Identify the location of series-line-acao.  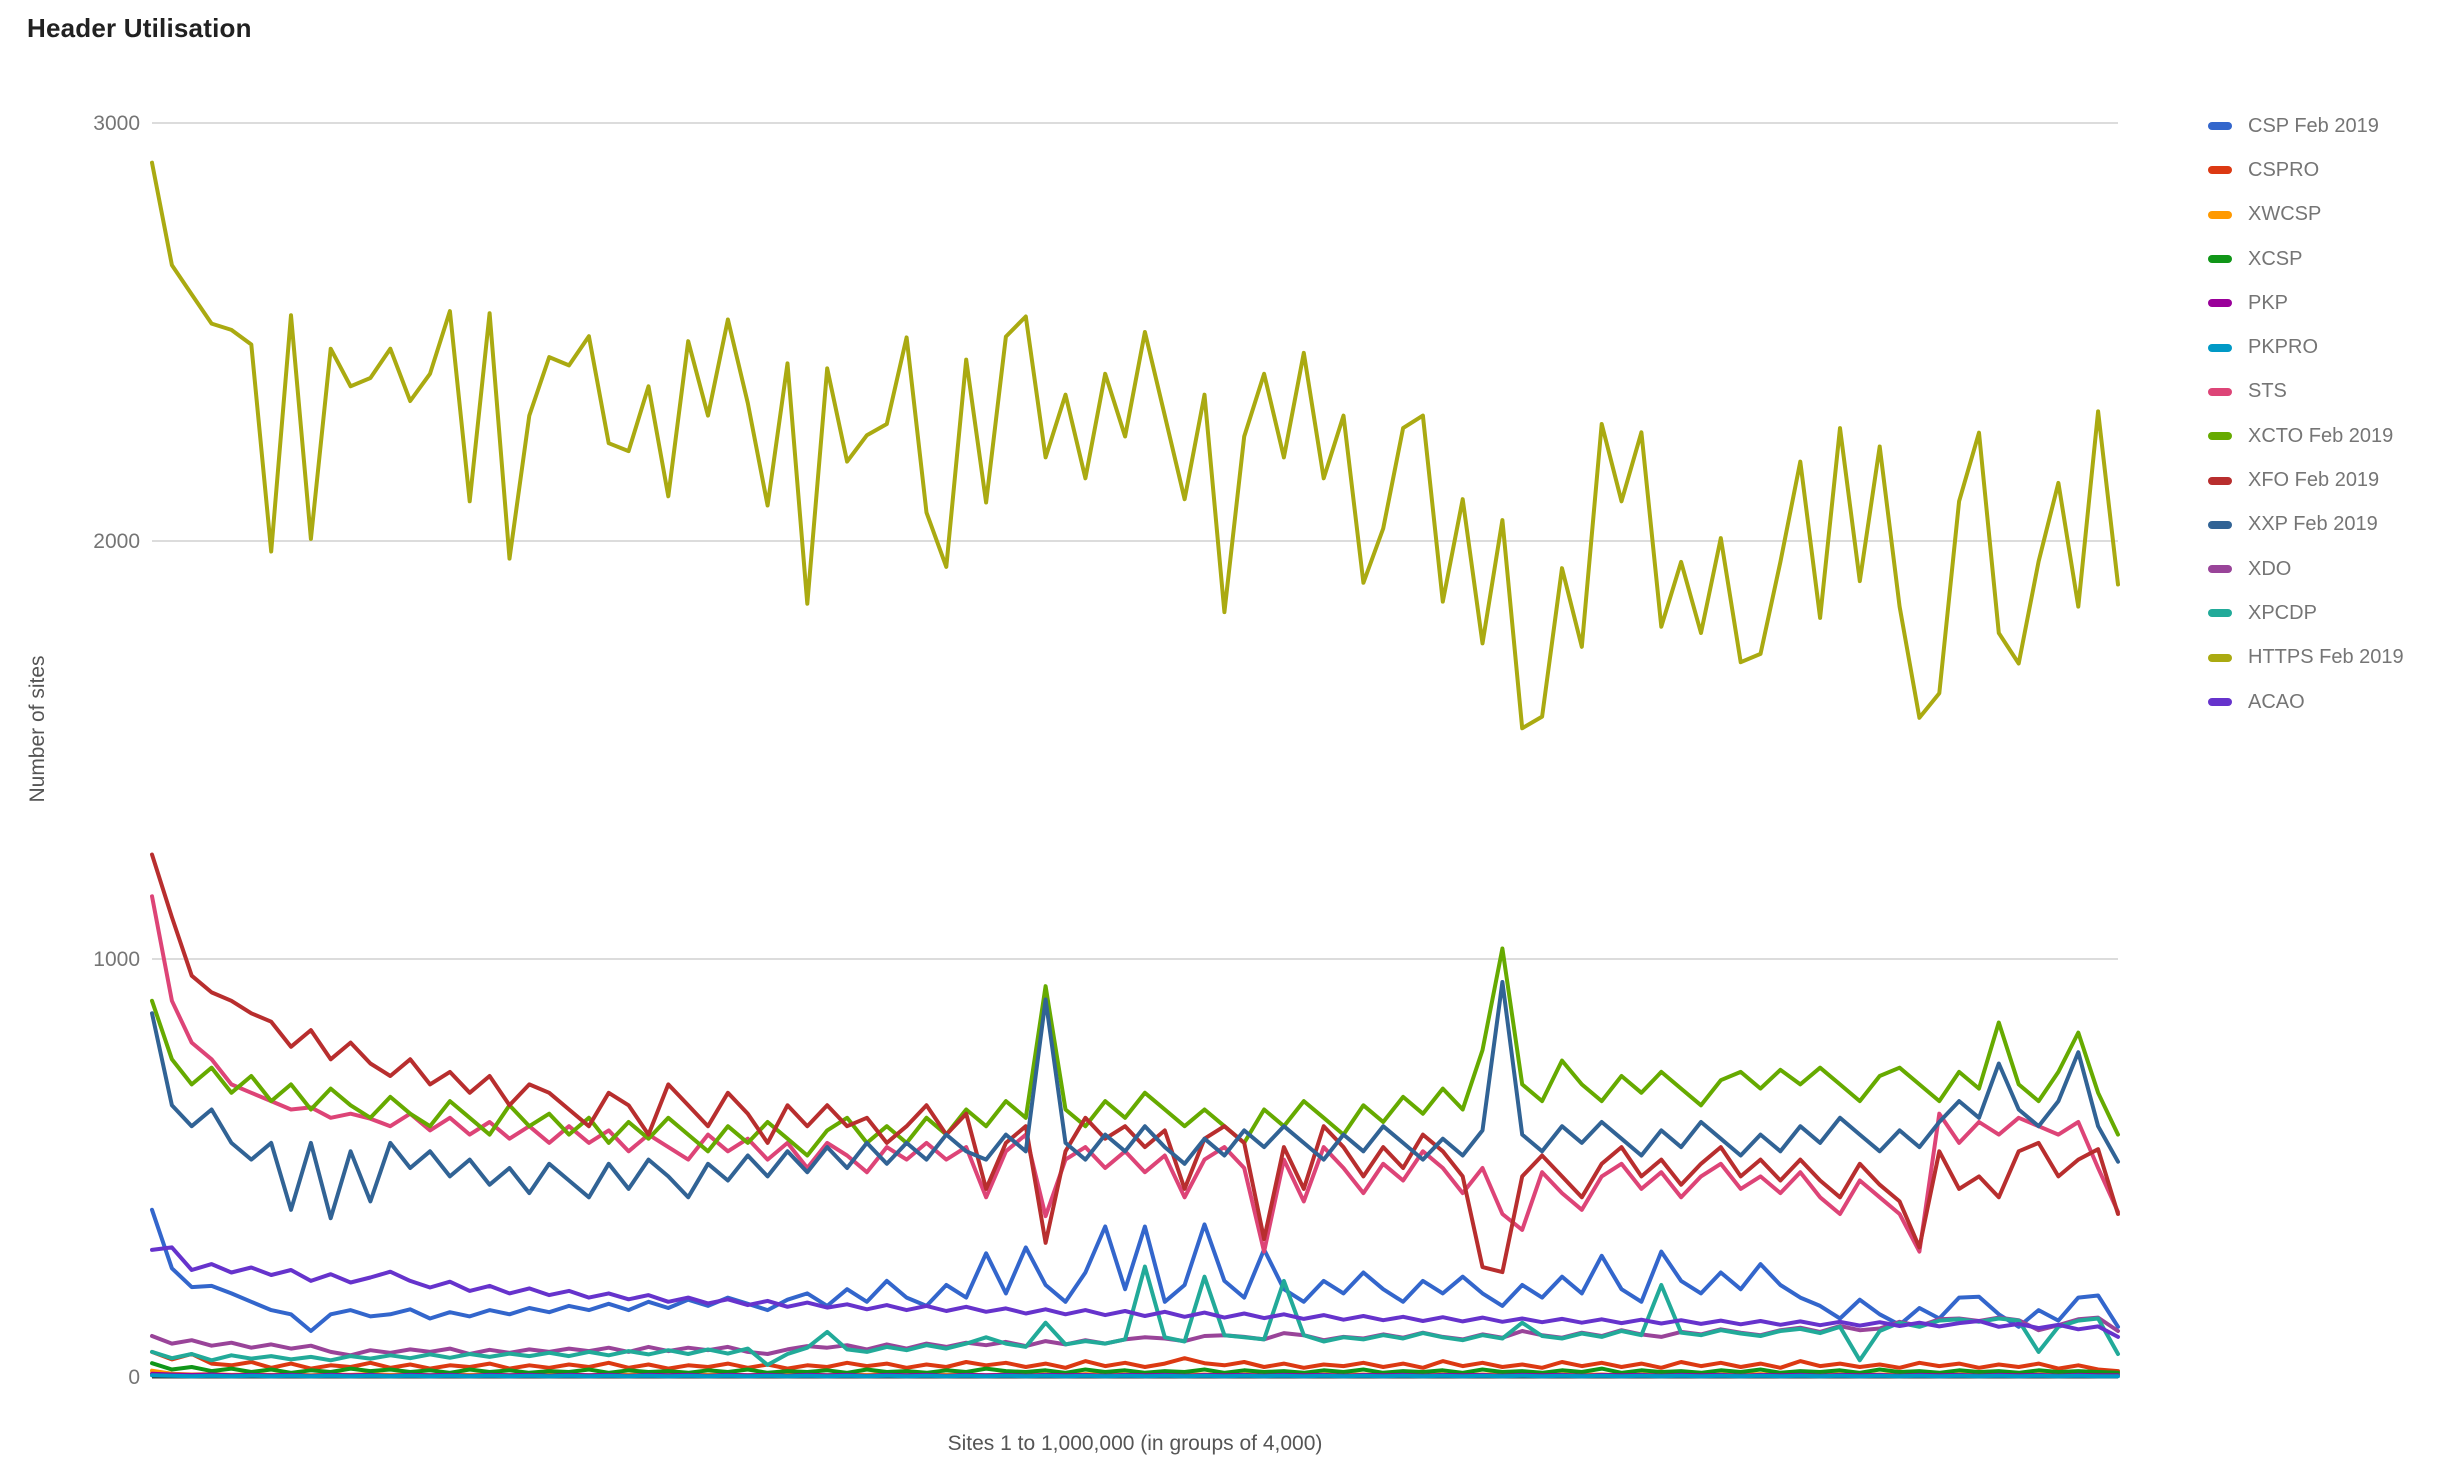
(1135, 1292).